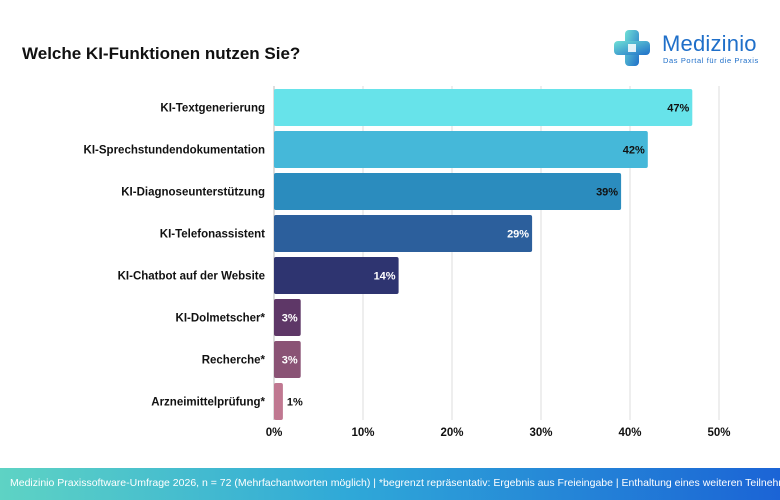 The image size is (780, 500). I want to click on x-tick-label: 40%, so click(629, 433).